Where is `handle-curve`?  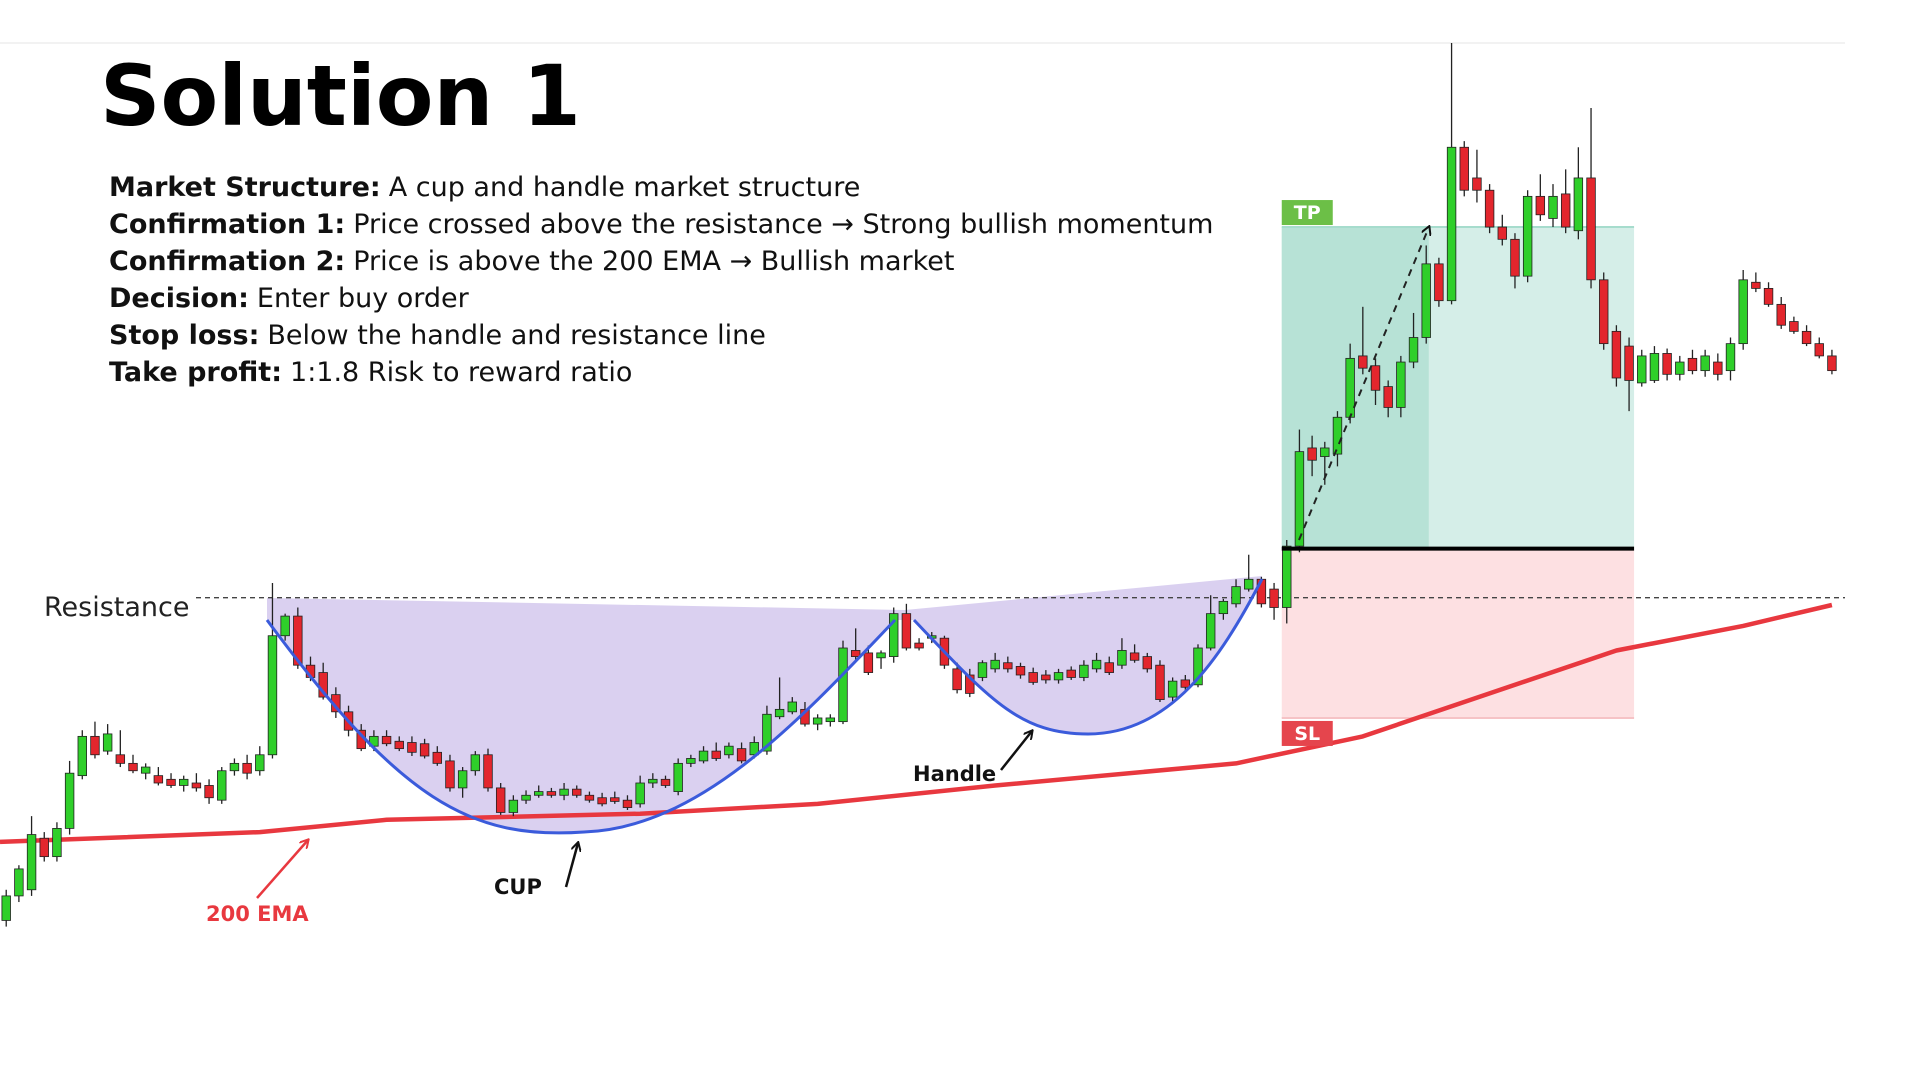
handle-curve is located at coordinates (1088, 657).